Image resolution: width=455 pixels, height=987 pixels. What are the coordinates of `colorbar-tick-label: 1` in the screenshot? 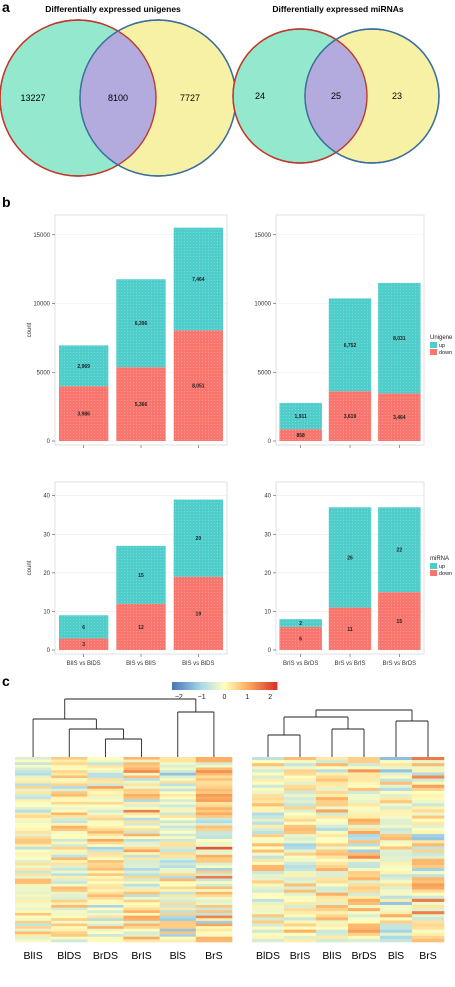 It's located at (247, 697).